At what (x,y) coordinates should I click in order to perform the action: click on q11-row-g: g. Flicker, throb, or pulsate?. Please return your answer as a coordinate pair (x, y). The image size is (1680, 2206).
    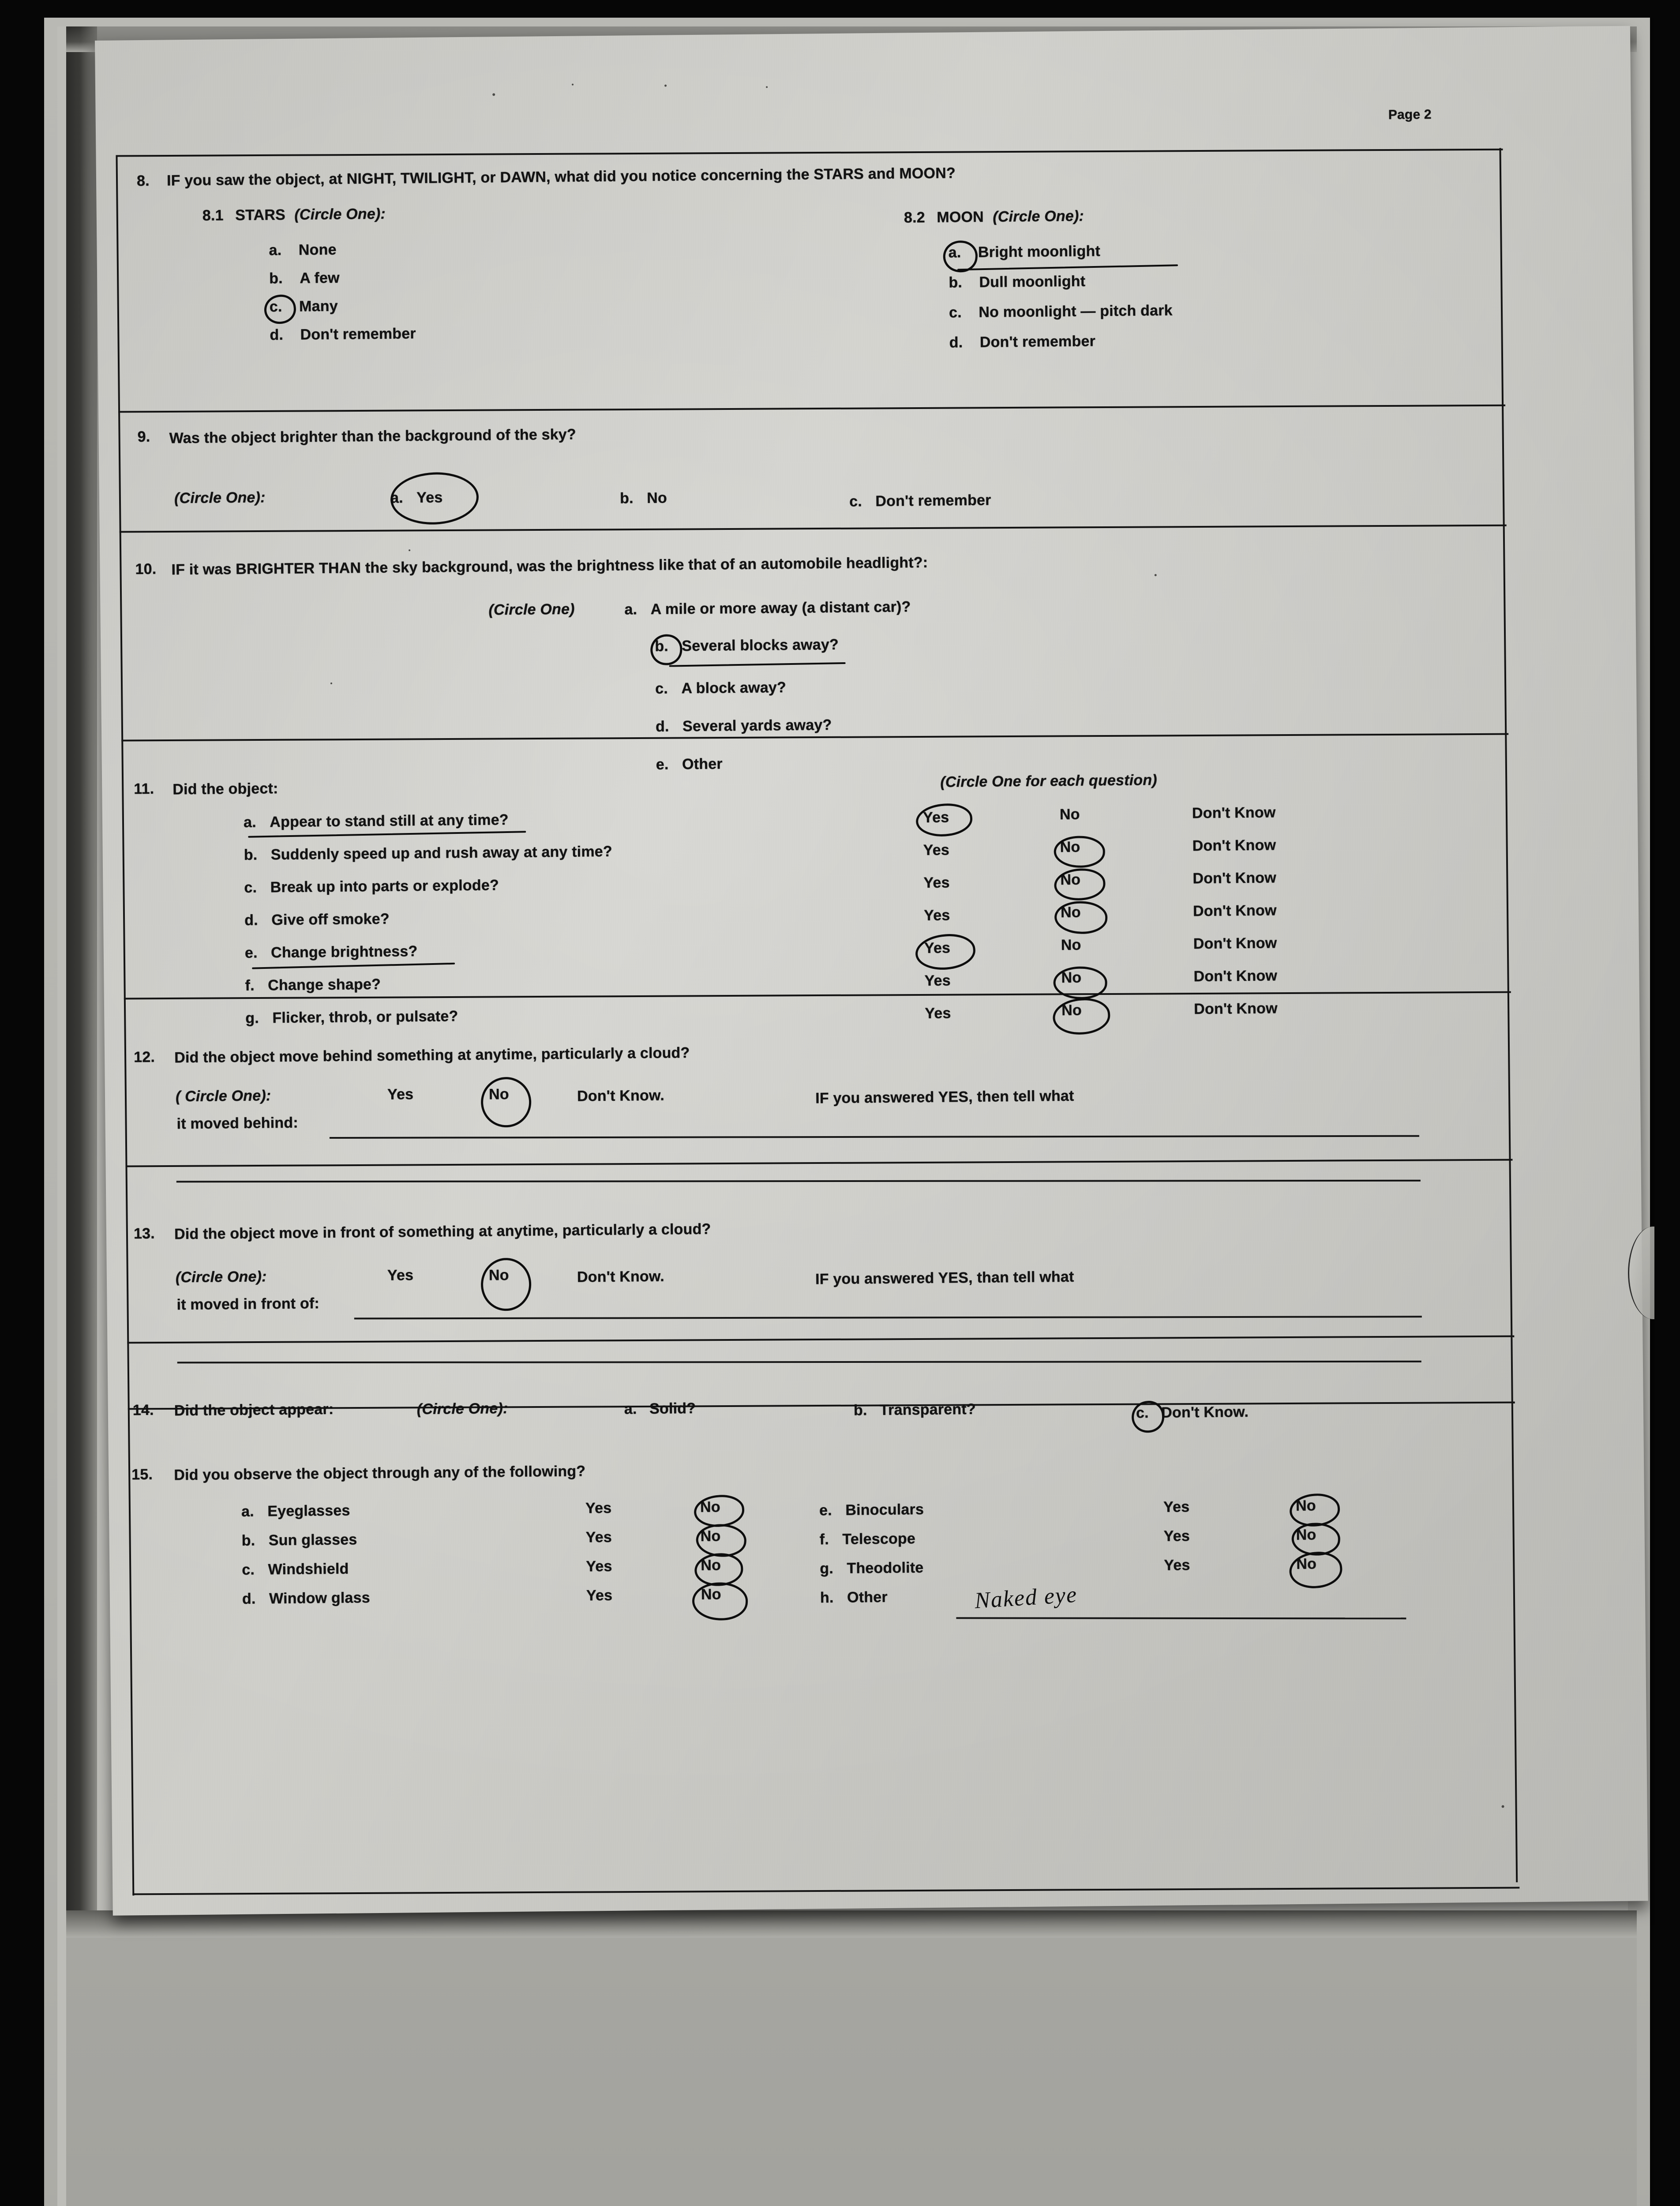
    Looking at the image, I should click on (351, 1017).